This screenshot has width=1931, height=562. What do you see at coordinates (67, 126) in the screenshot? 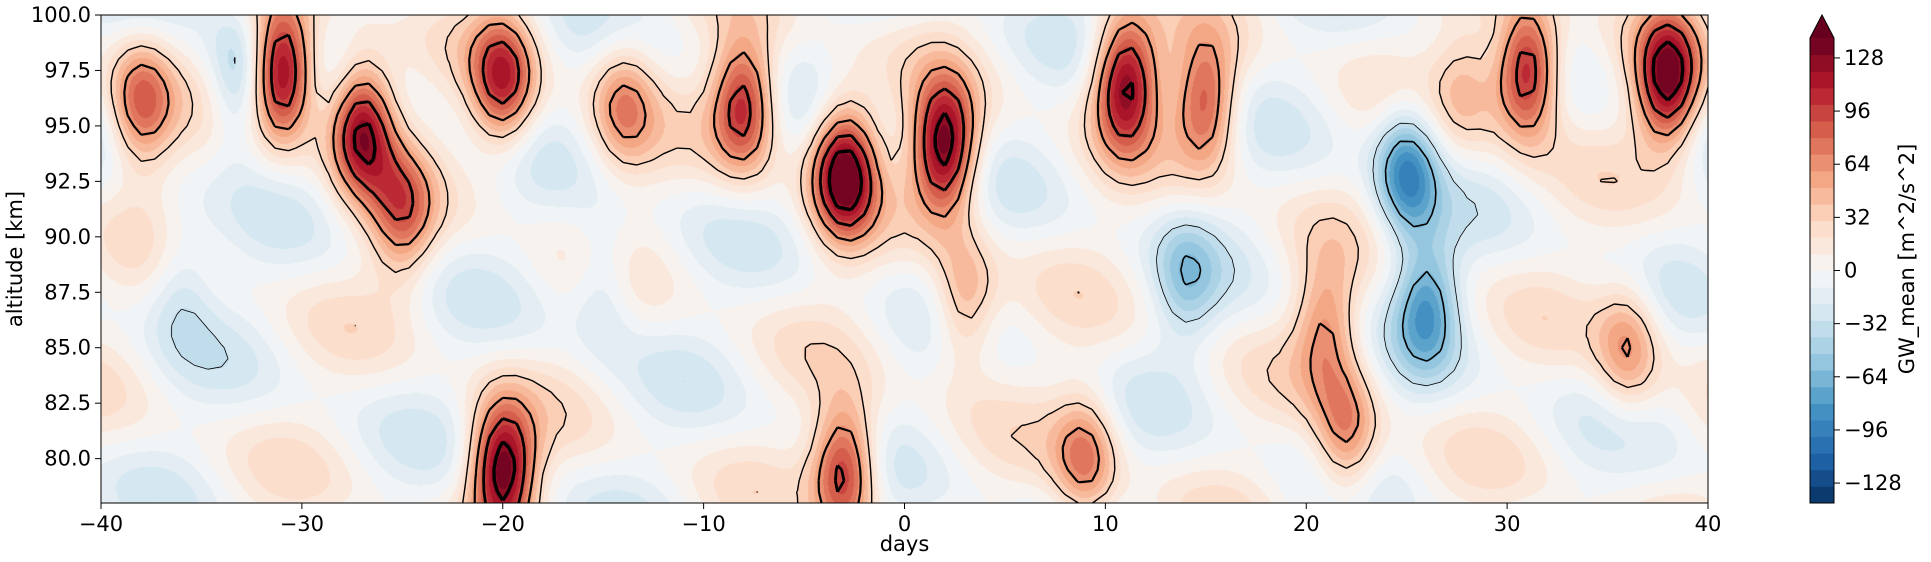
I see `y-tick-label: 95.0` at bounding box center [67, 126].